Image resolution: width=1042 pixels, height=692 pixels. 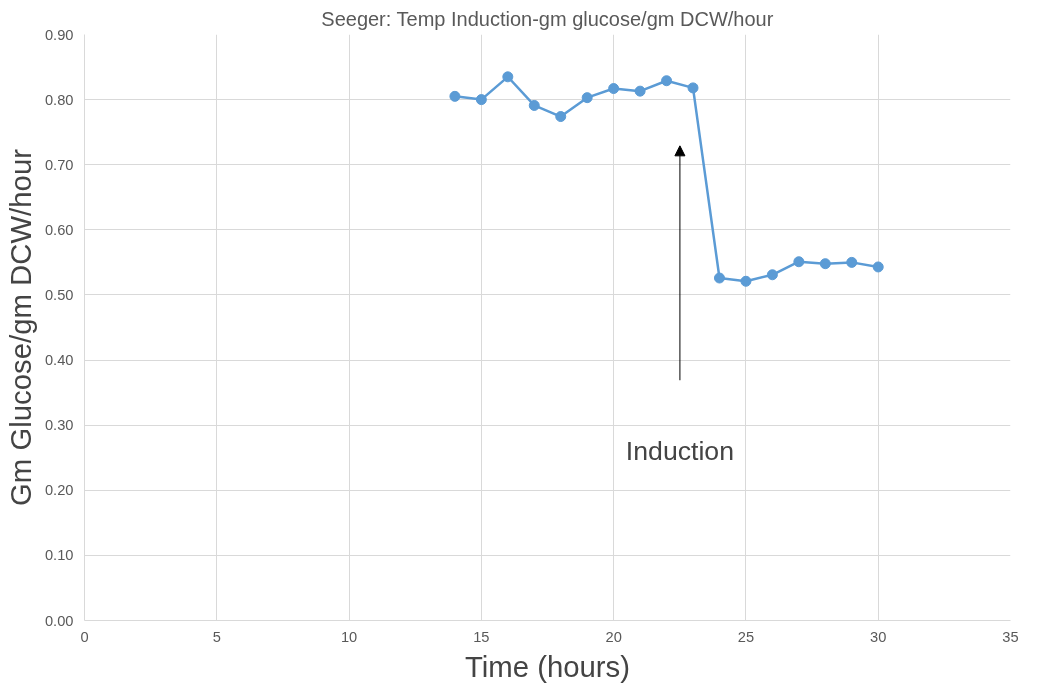 What do you see at coordinates (59, 555) in the screenshot?
I see `y-tick-label: 0.10` at bounding box center [59, 555].